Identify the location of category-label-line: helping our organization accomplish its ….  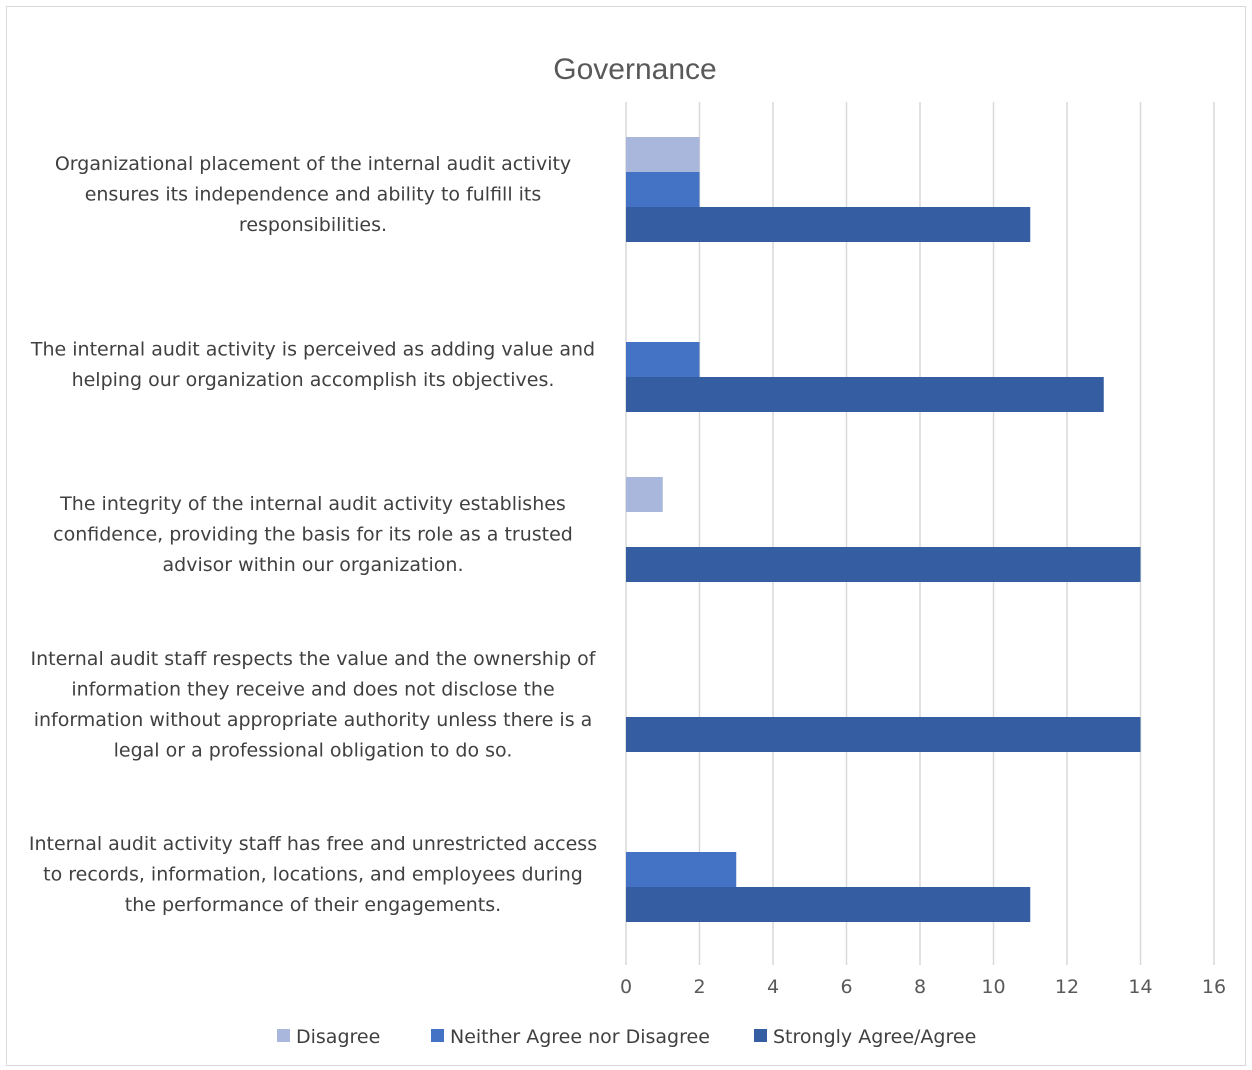
(313, 380).